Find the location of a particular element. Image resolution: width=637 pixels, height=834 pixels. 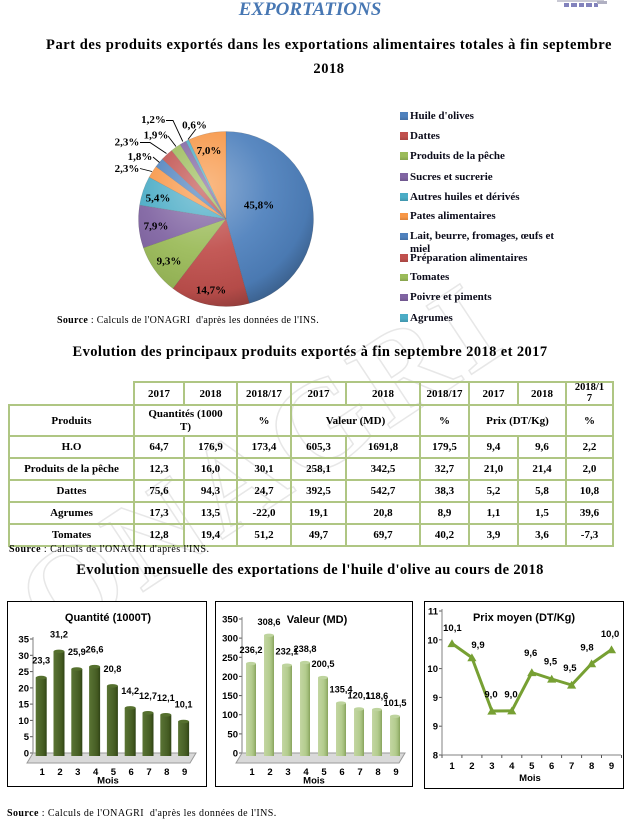

svg-text: 1,2% is located at coordinates (153, 120).